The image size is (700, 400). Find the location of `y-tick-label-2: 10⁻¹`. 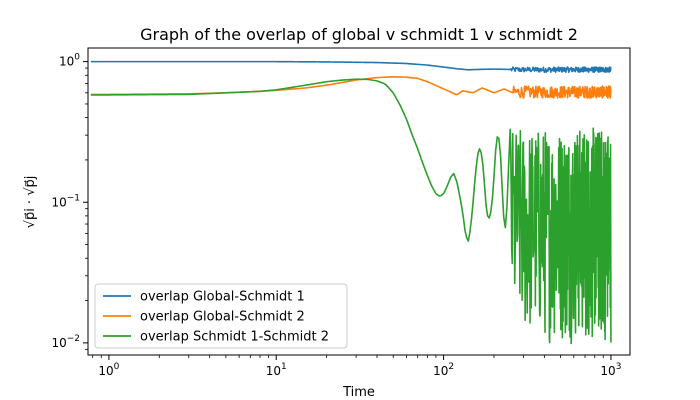

y-tick-label-2: 10⁻¹ is located at coordinates (65, 201).